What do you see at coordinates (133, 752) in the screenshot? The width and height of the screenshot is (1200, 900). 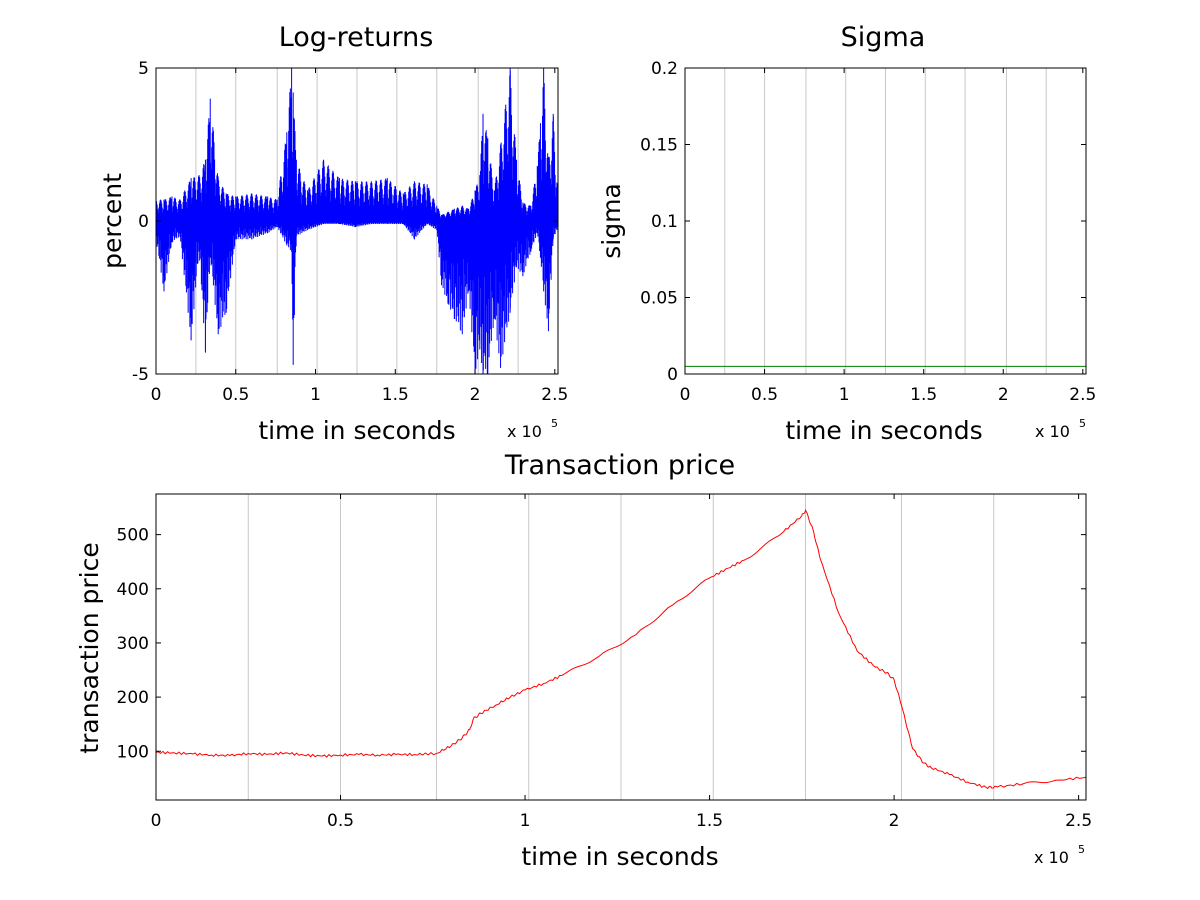 I see `y-tick-label: 100` at bounding box center [133, 752].